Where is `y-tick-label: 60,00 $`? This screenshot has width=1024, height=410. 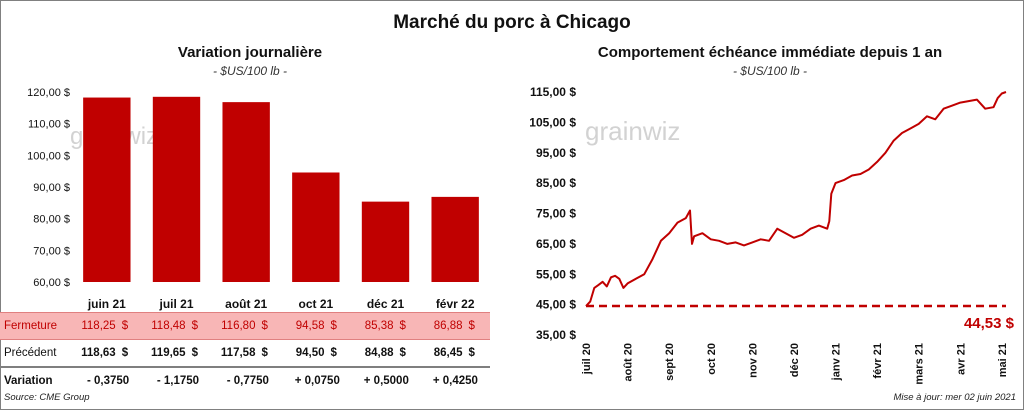
y-tick-label: 60,00 $ is located at coordinates (51, 283).